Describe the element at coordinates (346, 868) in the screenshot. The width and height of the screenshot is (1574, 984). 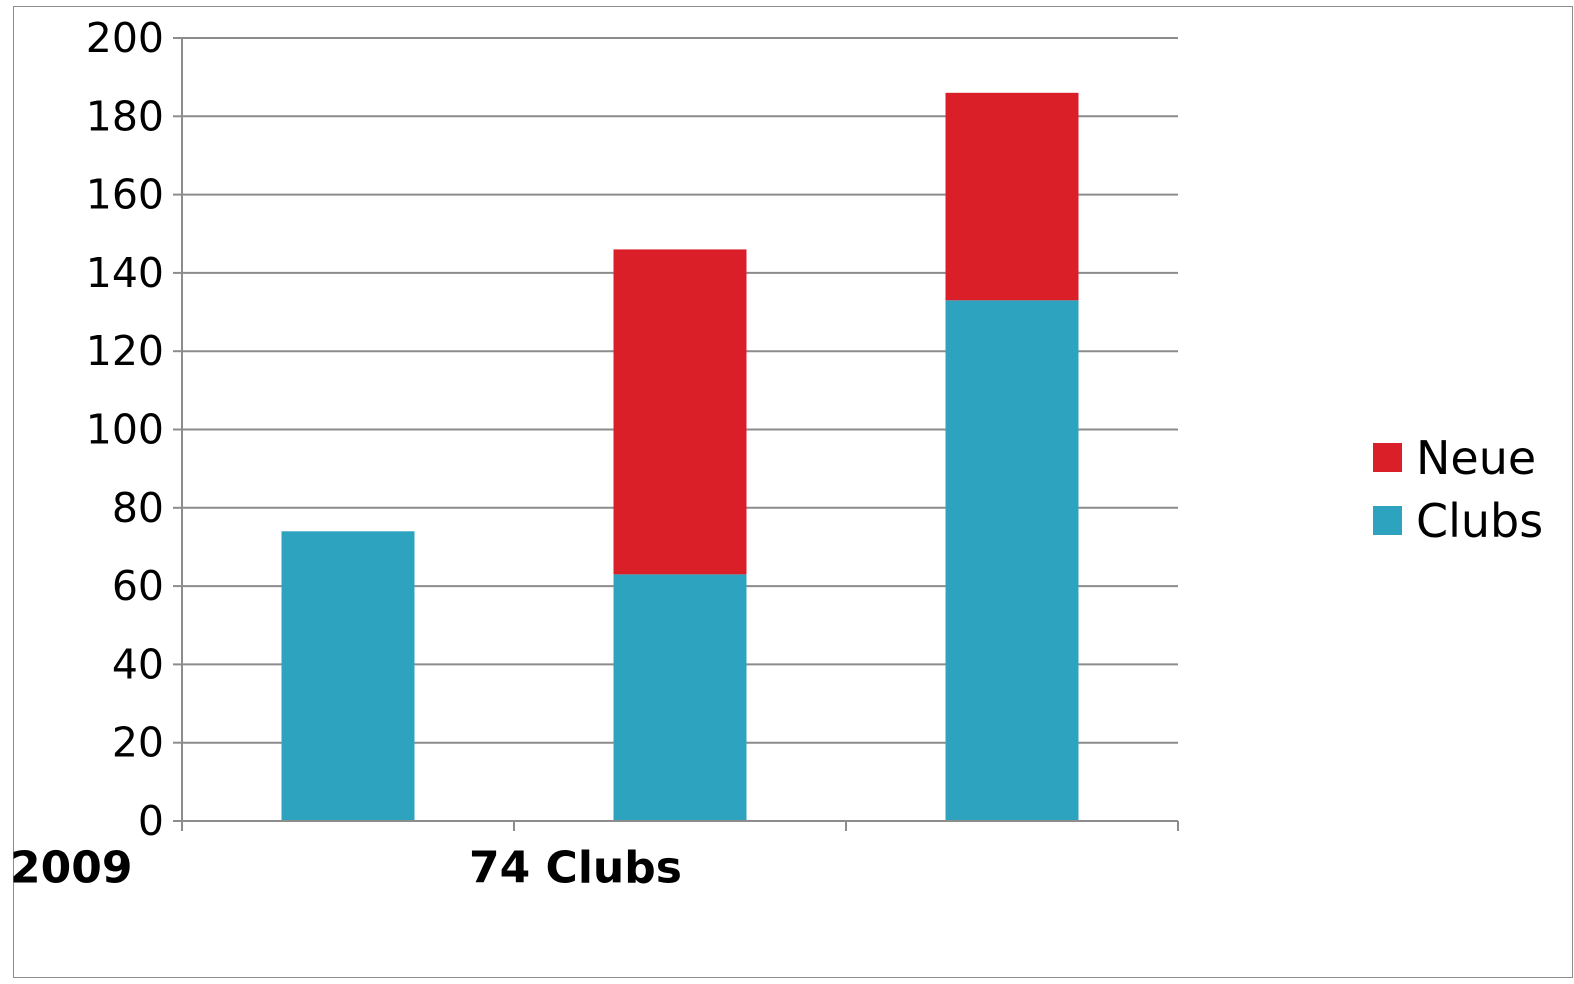
I see `x-category-labels: 2009 74 Clubs` at that location.